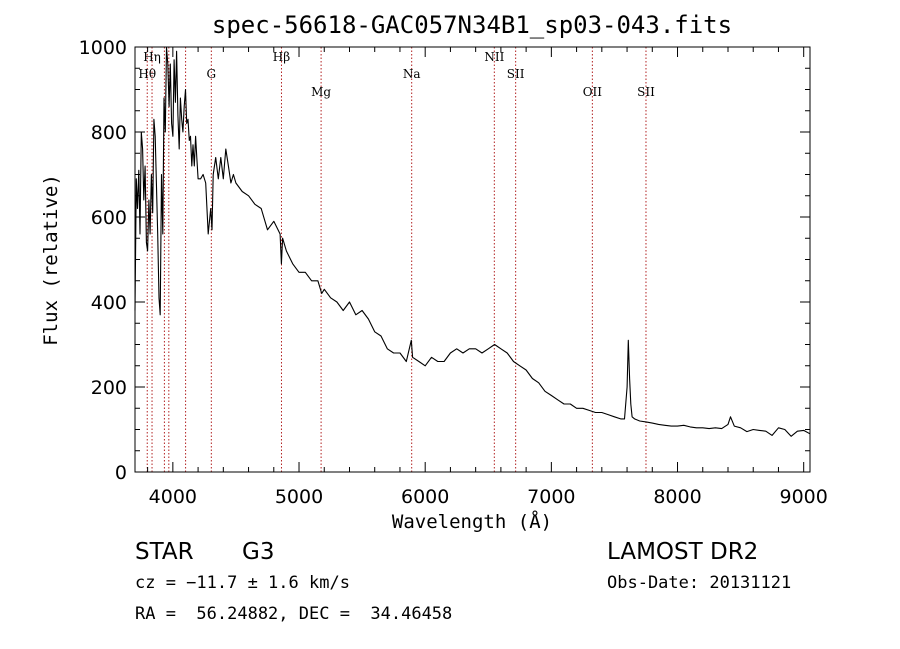 This screenshot has height=649, width=900. Describe the element at coordinates (804, 497) in the screenshot. I see `x-tick-label-5: 9000` at that location.